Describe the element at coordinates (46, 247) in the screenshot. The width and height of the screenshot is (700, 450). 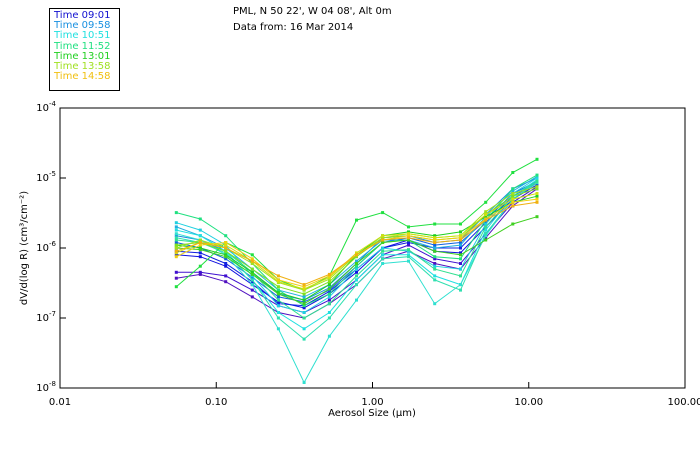
I see `y-tick-label: 10⁻⁶` at that location.